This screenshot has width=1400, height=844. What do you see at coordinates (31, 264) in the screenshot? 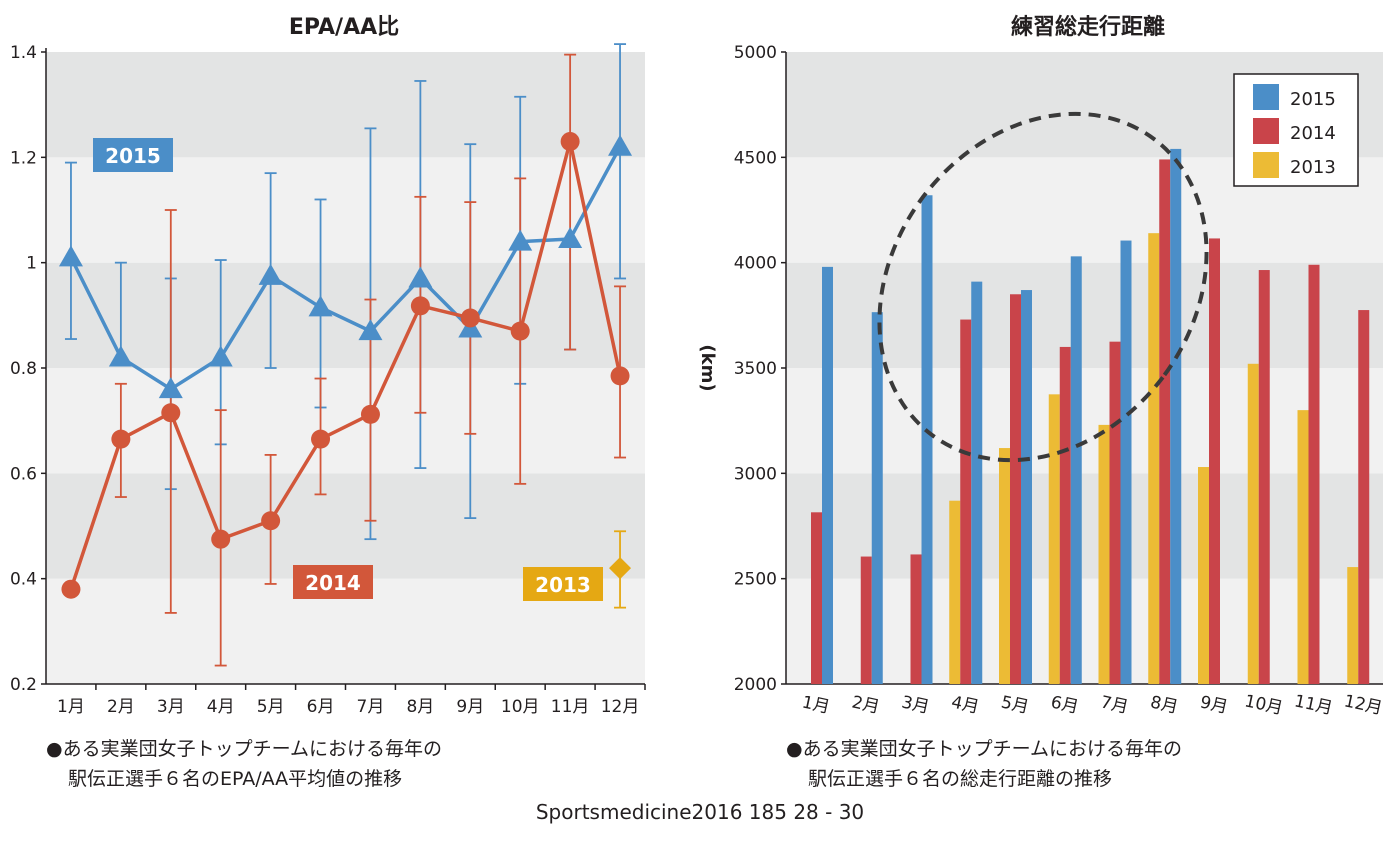
I see `y-tick-label: 1` at bounding box center [31, 264].